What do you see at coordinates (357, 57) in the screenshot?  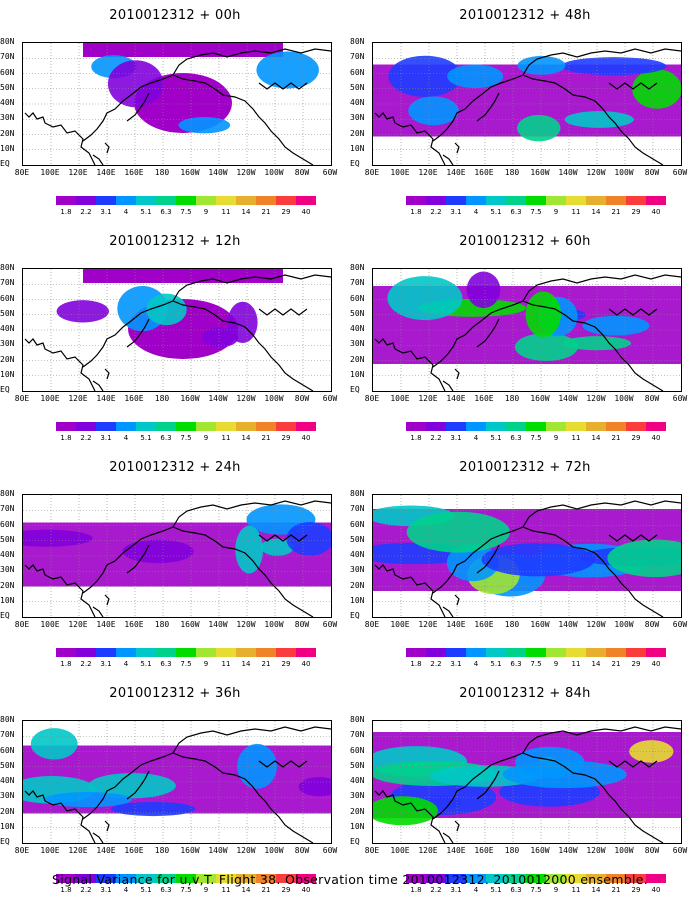 I see `lat-tick-label: 70N` at bounding box center [357, 57].